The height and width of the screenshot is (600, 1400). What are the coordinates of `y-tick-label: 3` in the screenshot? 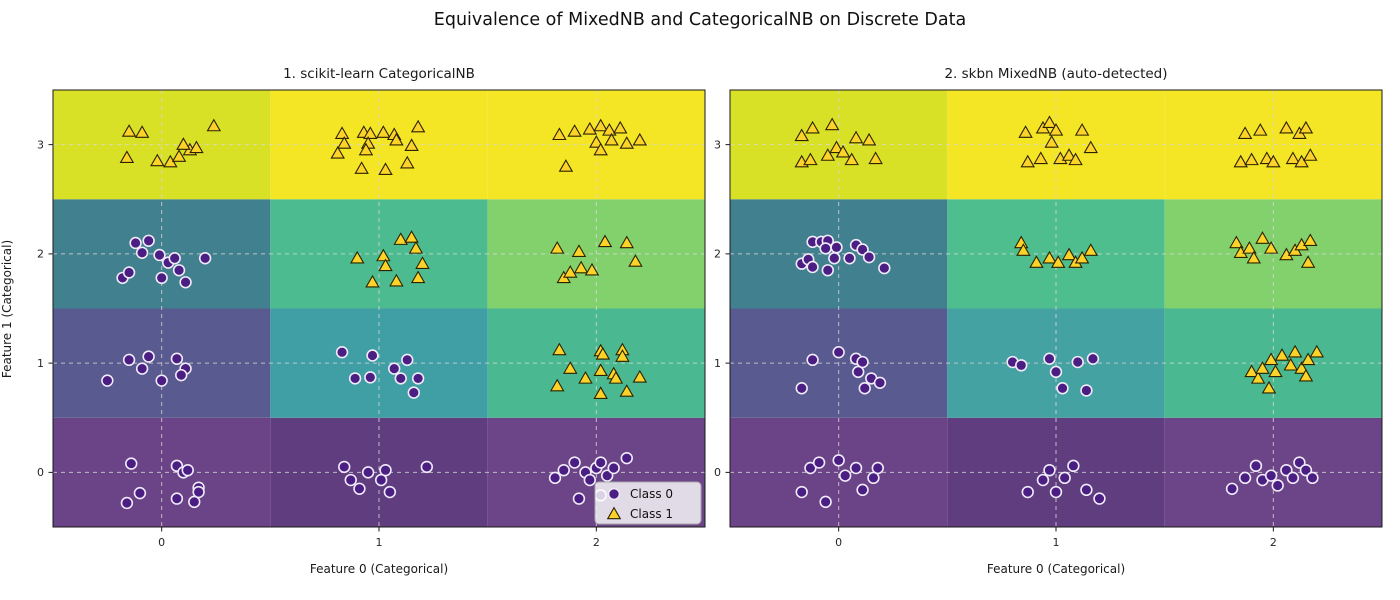 It's located at (40, 144).